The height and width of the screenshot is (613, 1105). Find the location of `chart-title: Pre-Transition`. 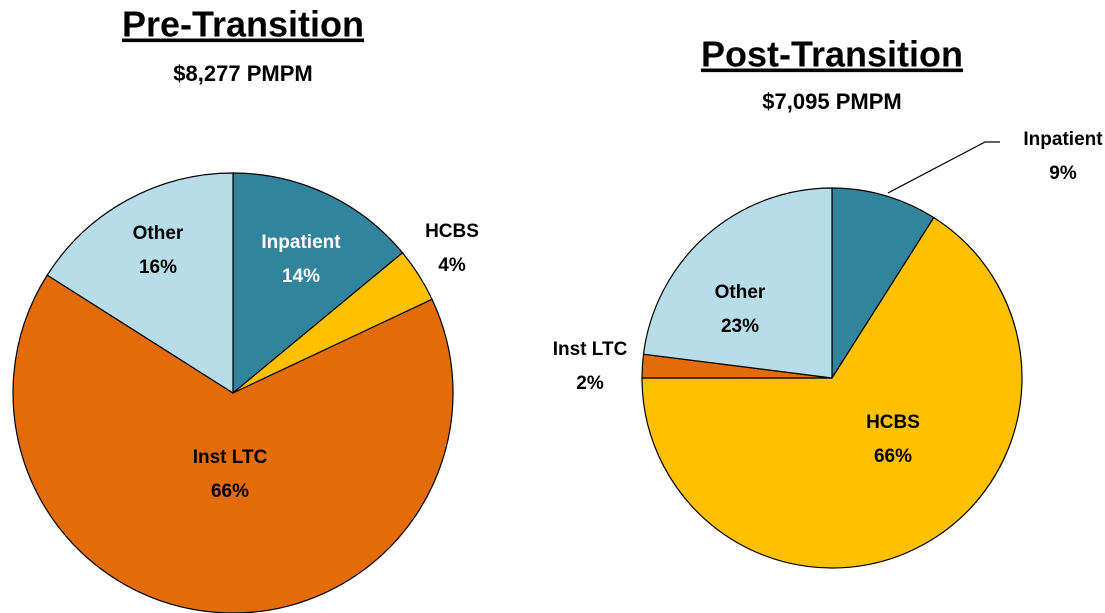

chart-title: Pre-Transition is located at coordinates (243, 24).